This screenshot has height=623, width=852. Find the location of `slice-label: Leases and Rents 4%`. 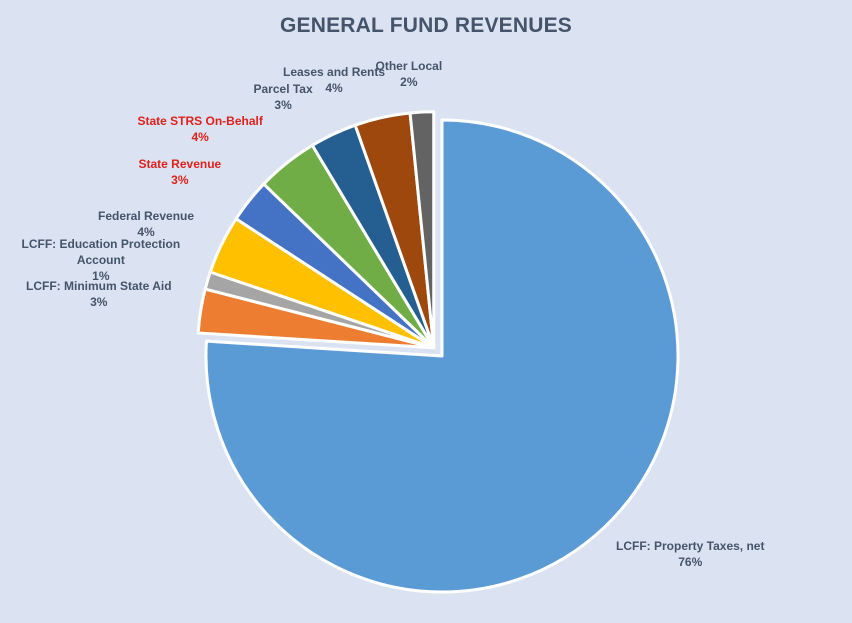

slice-label: Leases and Rents 4% is located at coordinates (334, 80).